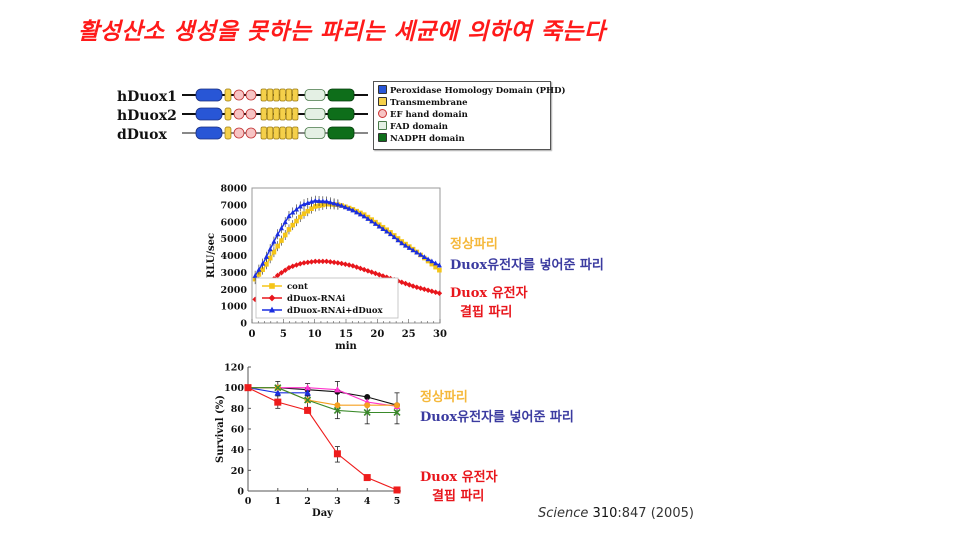 The image size is (966, 543). Describe the element at coordinates (234, 222) in the screenshot. I see `svg-text: 6000` at that location.